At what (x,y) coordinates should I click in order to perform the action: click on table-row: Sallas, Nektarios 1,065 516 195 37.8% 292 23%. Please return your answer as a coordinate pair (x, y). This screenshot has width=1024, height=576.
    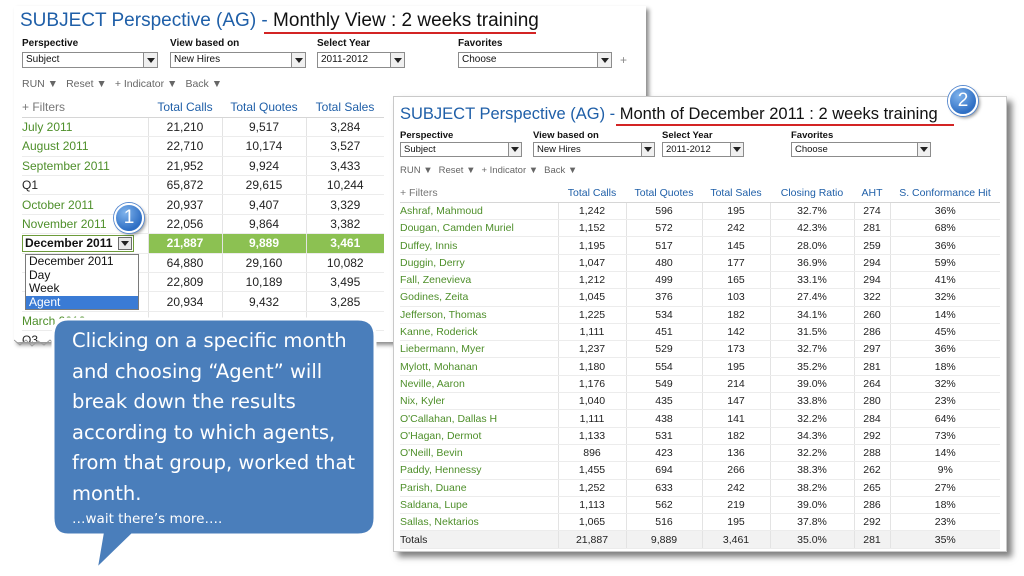
    Looking at the image, I should click on (700, 522).